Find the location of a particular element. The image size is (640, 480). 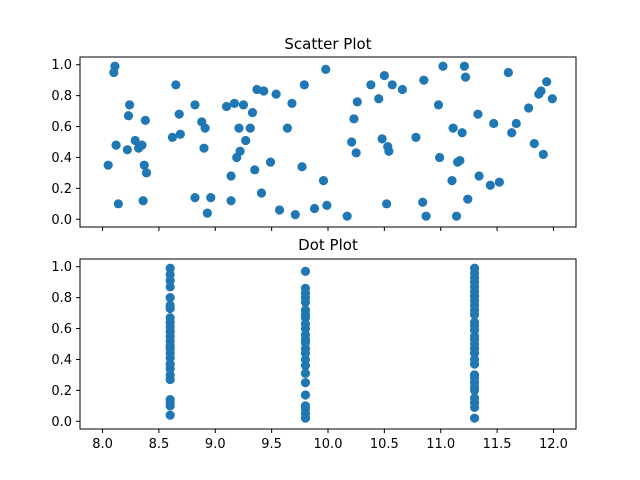

y-tick-label: 0.4 is located at coordinates (61, 360).